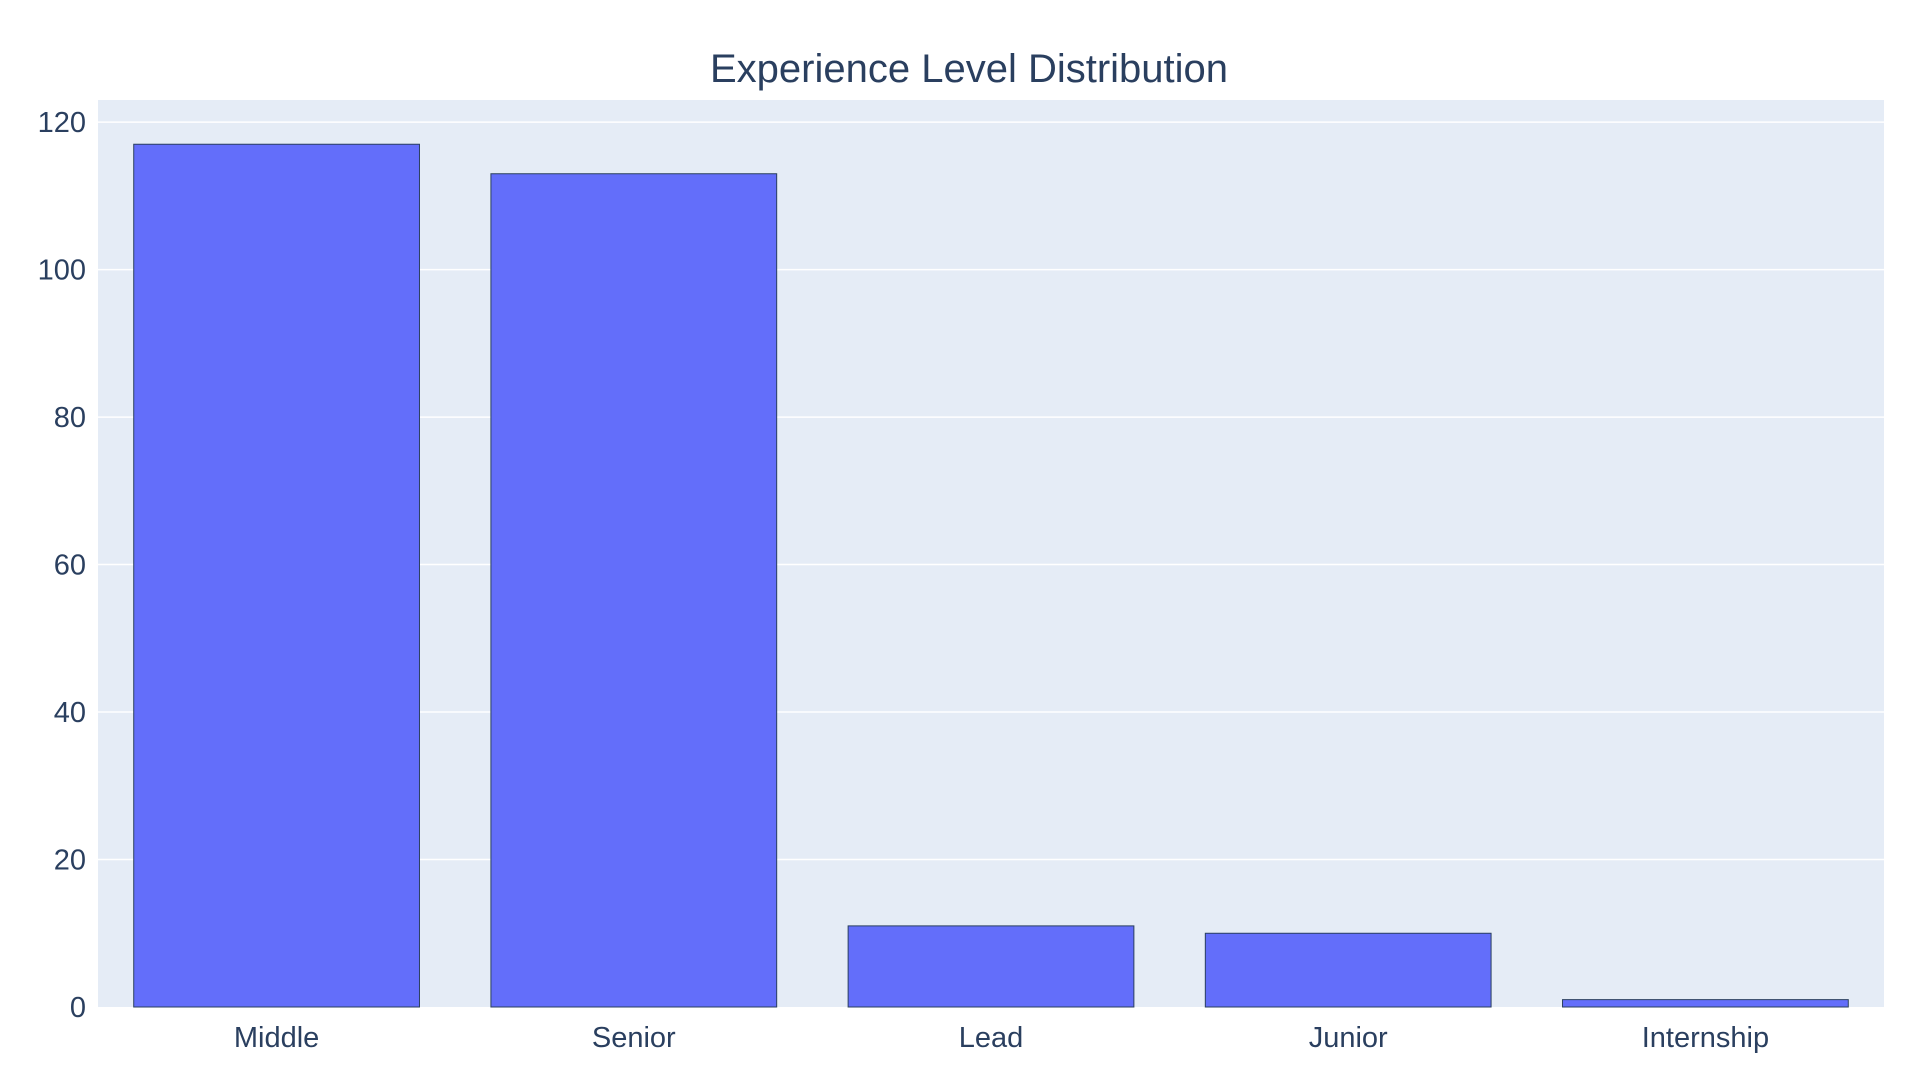 The height and width of the screenshot is (1080, 1920). Describe the element at coordinates (62, 271) in the screenshot. I see `y-tick-label: 100` at that location.